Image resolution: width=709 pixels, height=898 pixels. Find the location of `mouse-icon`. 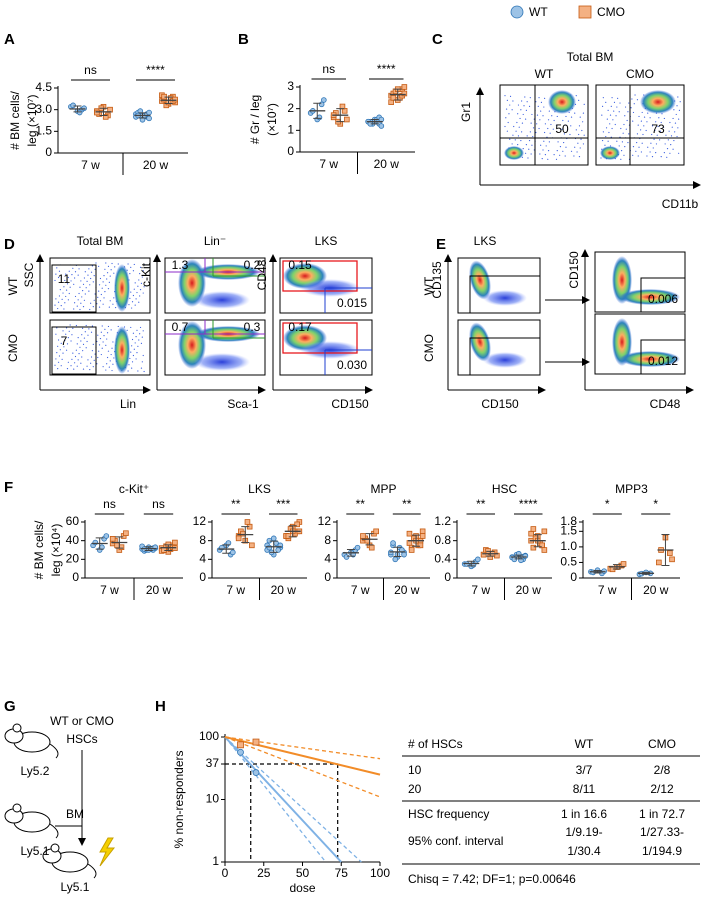

mouse-icon is located at coordinates (69, 861).